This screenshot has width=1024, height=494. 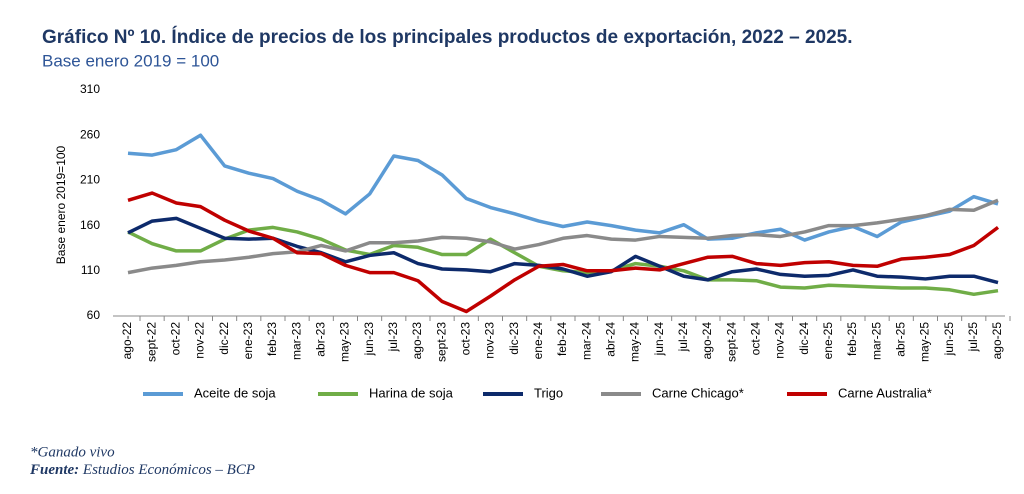 I want to click on x-tick-label: oct-24, so click(x=756, y=339).